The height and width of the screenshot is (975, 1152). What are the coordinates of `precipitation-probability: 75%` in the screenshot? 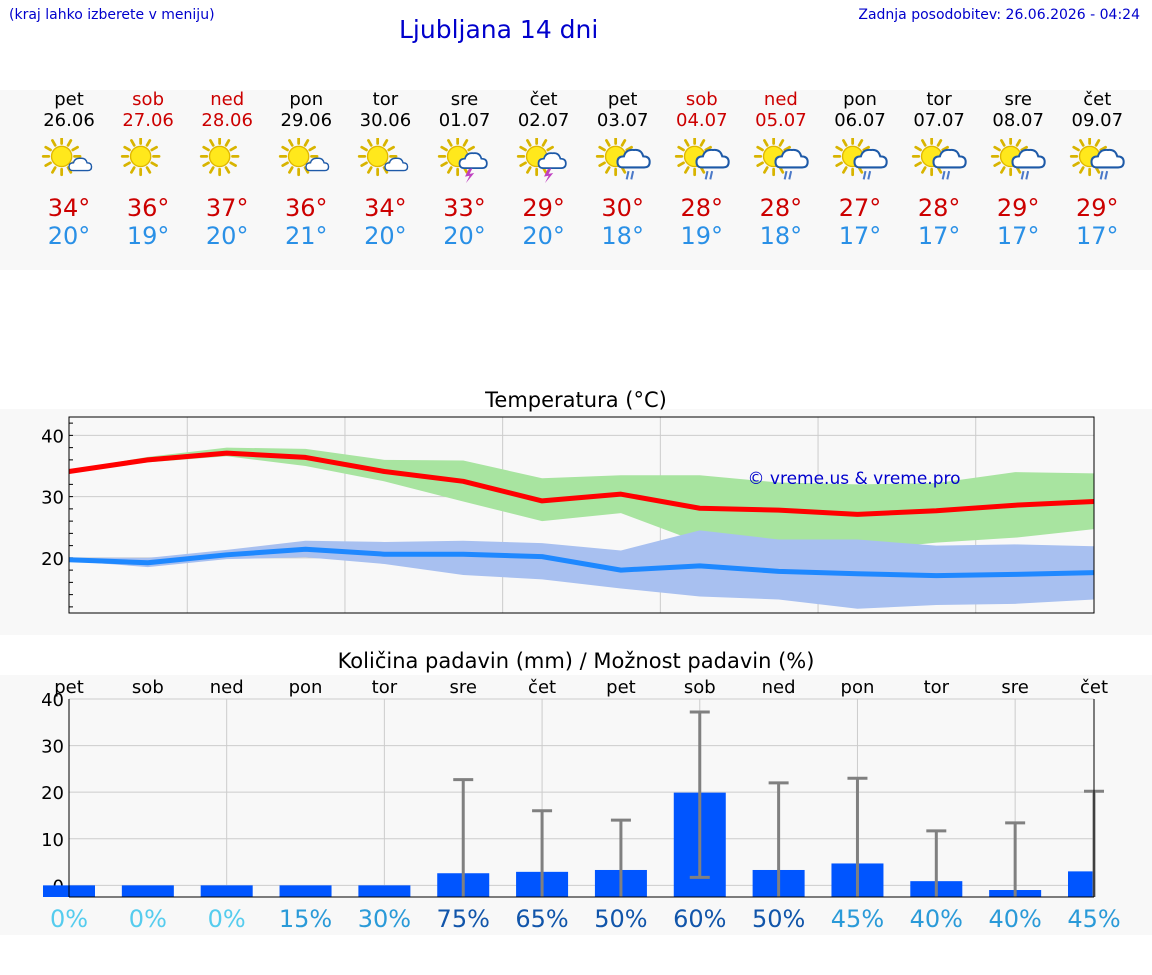 It's located at (463, 919).